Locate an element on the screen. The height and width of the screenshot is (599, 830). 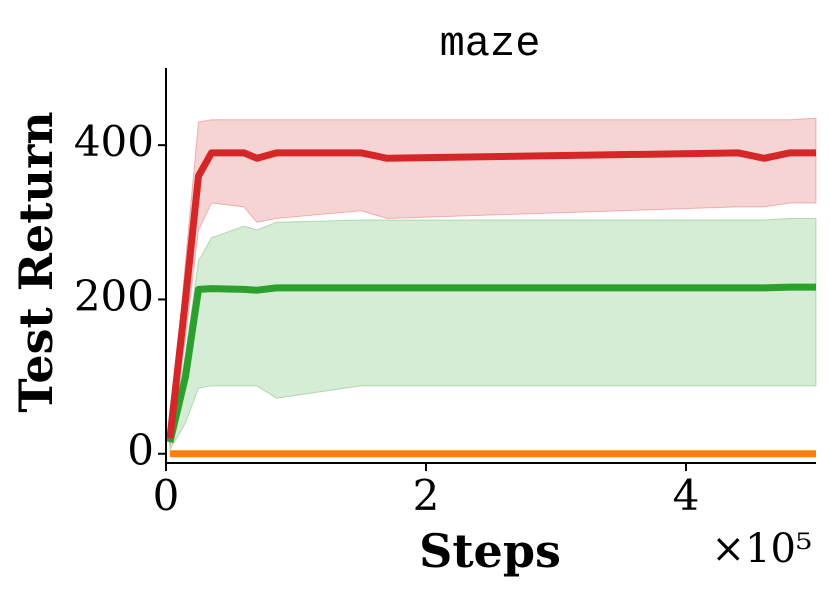
x-tick-label: 4 is located at coordinates (686, 495).